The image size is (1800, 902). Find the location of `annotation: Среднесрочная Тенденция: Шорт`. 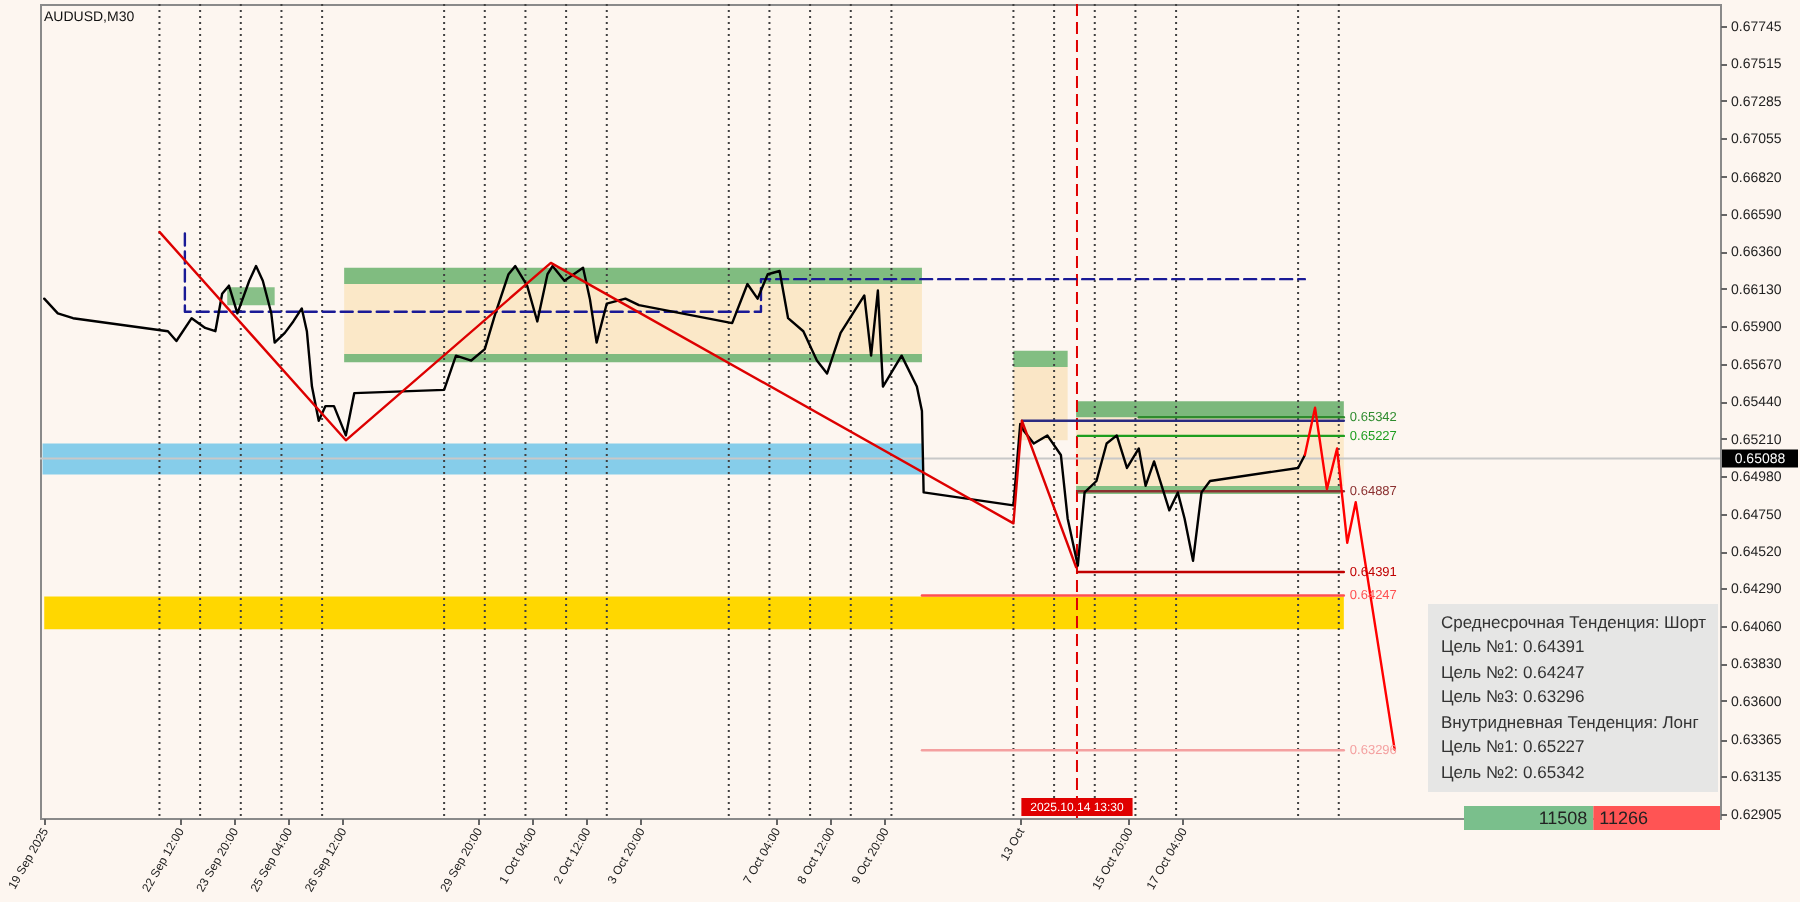

annotation: Среднесрочная Тенденция: Шорт is located at coordinates (1573, 621).